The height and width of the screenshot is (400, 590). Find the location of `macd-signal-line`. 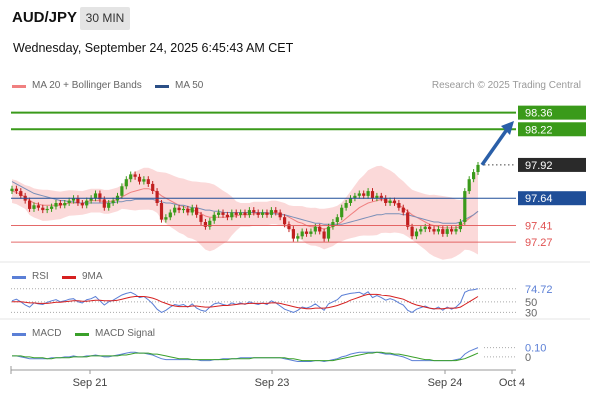

macd-signal-line is located at coordinates (245, 356).